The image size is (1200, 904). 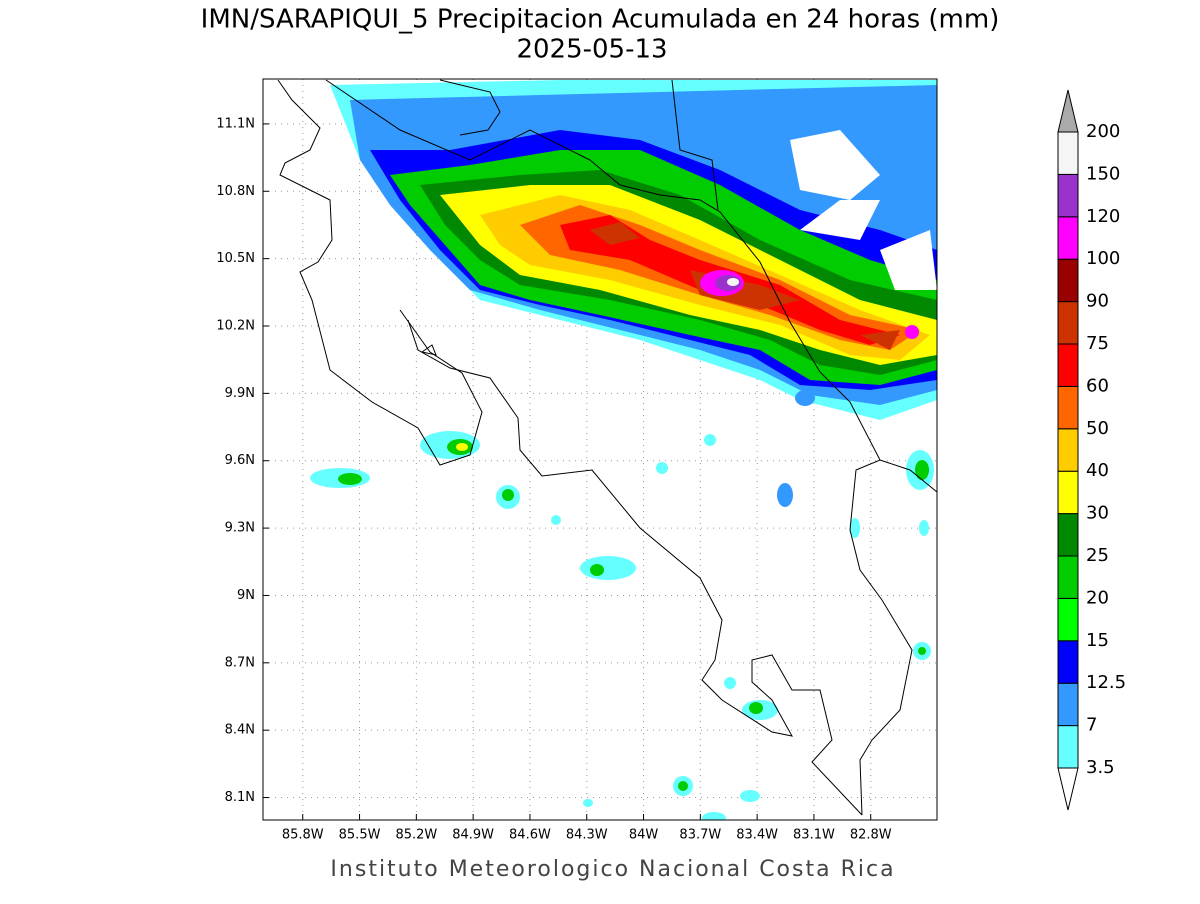 What do you see at coordinates (240, 797) in the screenshot?
I see `lat-tick-label: 8.1N` at bounding box center [240, 797].